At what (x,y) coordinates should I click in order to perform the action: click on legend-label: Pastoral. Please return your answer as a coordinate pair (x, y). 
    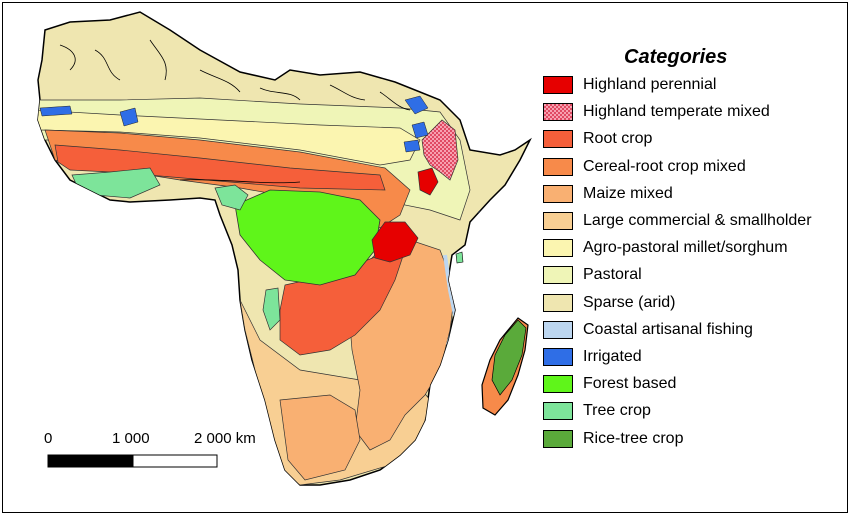
    Looking at the image, I should click on (612, 275).